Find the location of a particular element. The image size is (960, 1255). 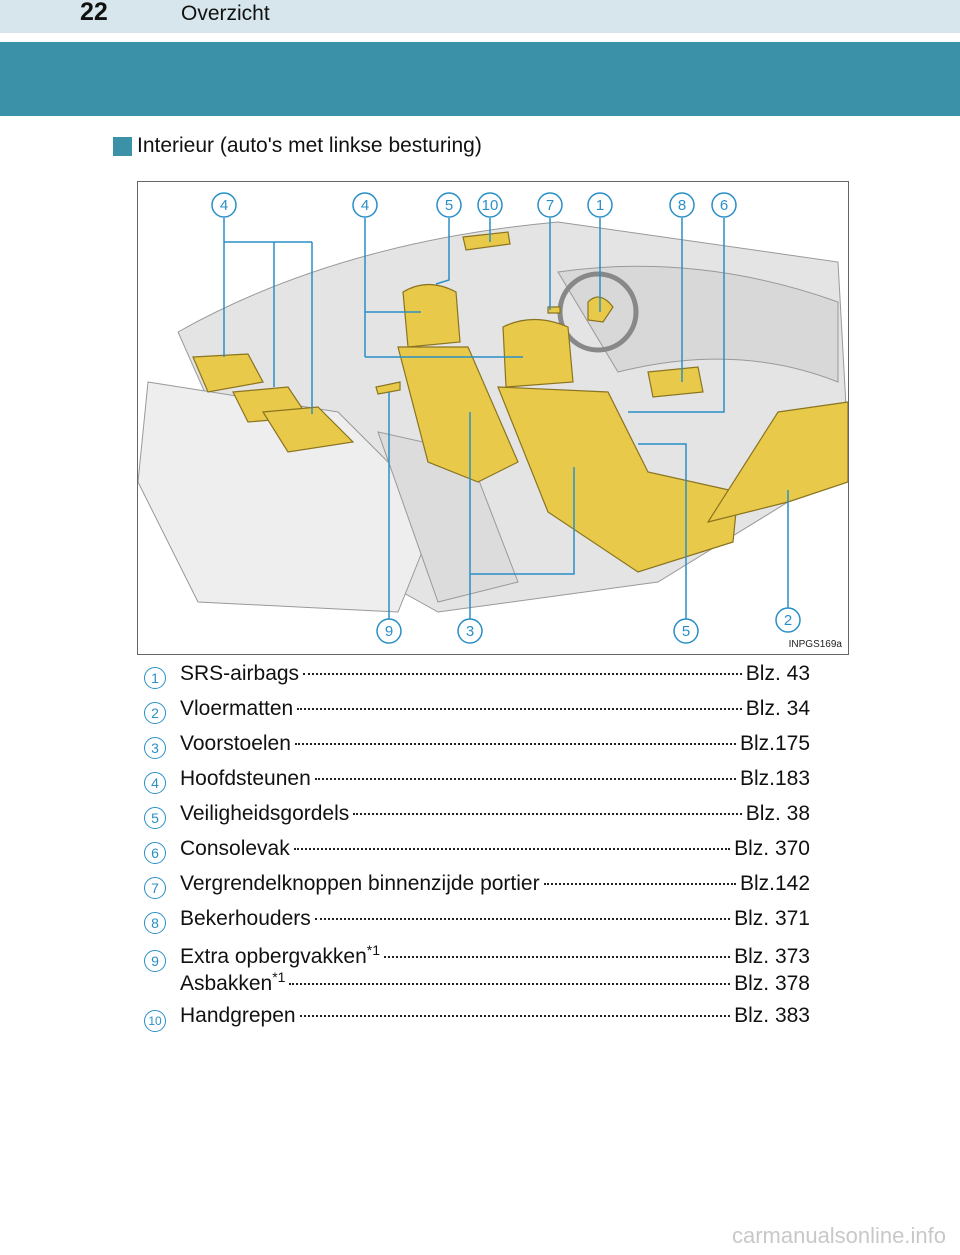

page-number: 22 is located at coordinates (94, 13).